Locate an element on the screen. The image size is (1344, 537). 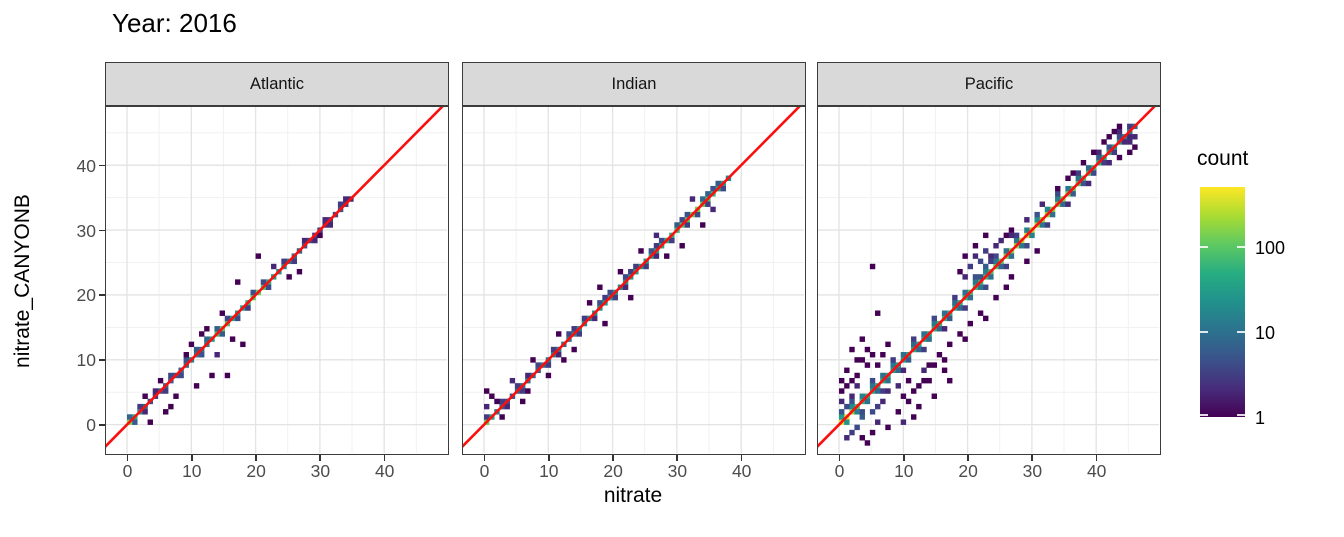
figure-title: Year: 2016 is located at coordinates (174, 23).